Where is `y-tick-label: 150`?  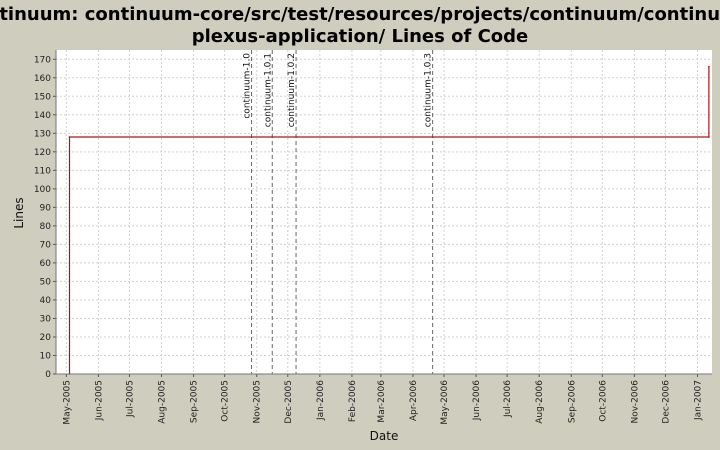
y-tick-label: 150 is located at coordinates (42, 97).